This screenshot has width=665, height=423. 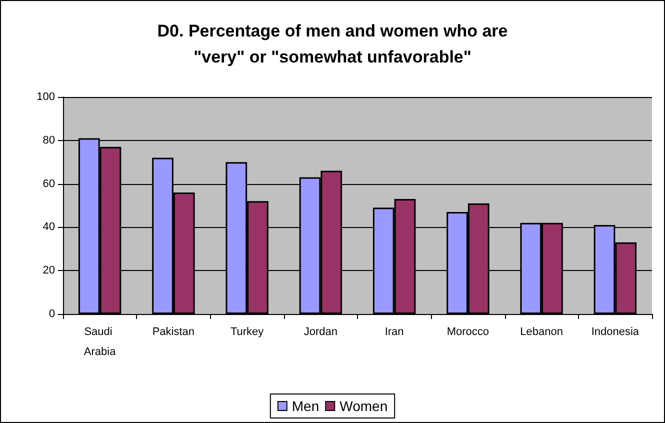 What do you see at coordinates (48, 227) in the screenshot?
I see `y-tick-label: 40` at bounding box center [48, 227].